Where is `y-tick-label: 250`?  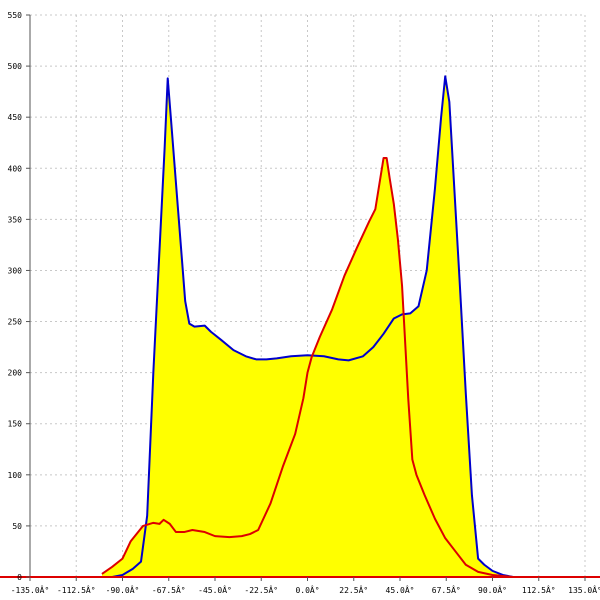
y-tick-label: 250 is located at coordinates (15, 322).